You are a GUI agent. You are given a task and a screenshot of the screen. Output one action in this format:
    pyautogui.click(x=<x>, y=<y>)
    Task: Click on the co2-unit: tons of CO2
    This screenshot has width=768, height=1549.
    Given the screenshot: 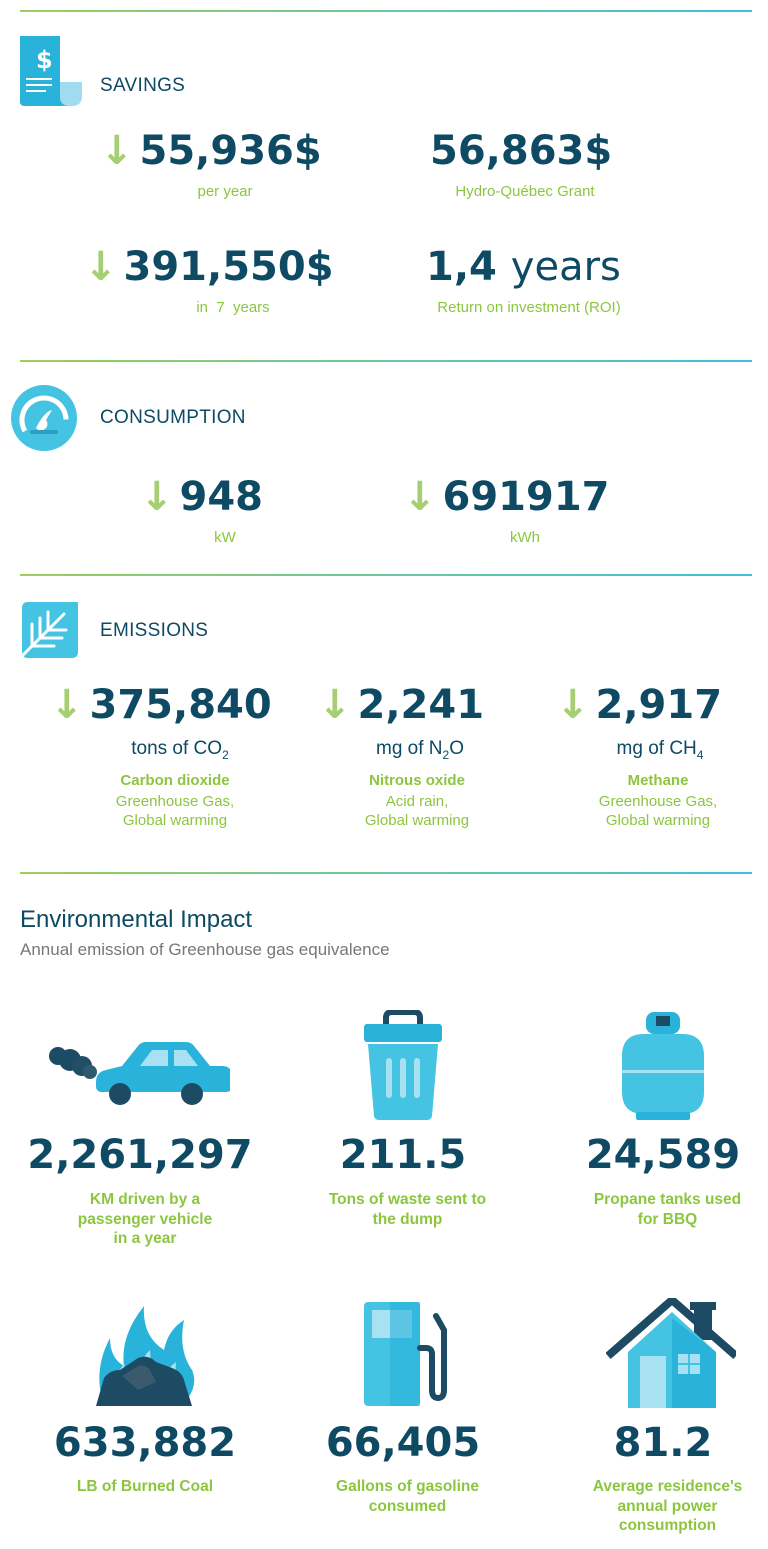 What is the action you would take?
    pyautogui.click(x=180, y=750)
    